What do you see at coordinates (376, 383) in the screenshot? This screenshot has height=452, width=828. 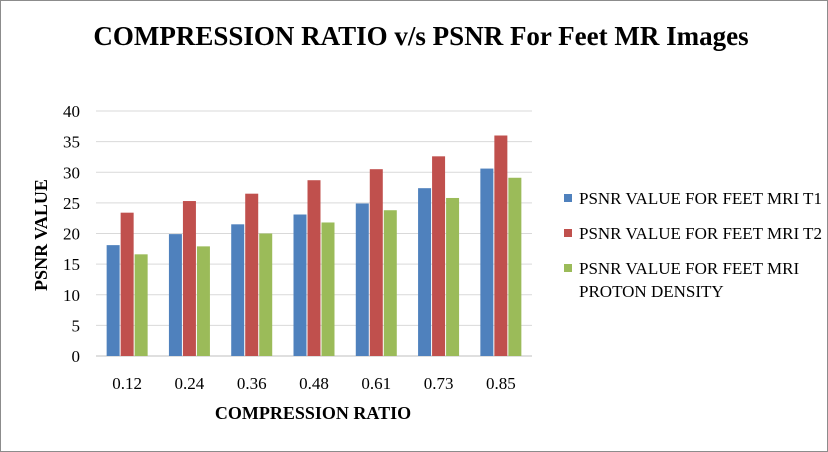 I see `x-tick-label: 0.61` at bounding box center [376, 383].